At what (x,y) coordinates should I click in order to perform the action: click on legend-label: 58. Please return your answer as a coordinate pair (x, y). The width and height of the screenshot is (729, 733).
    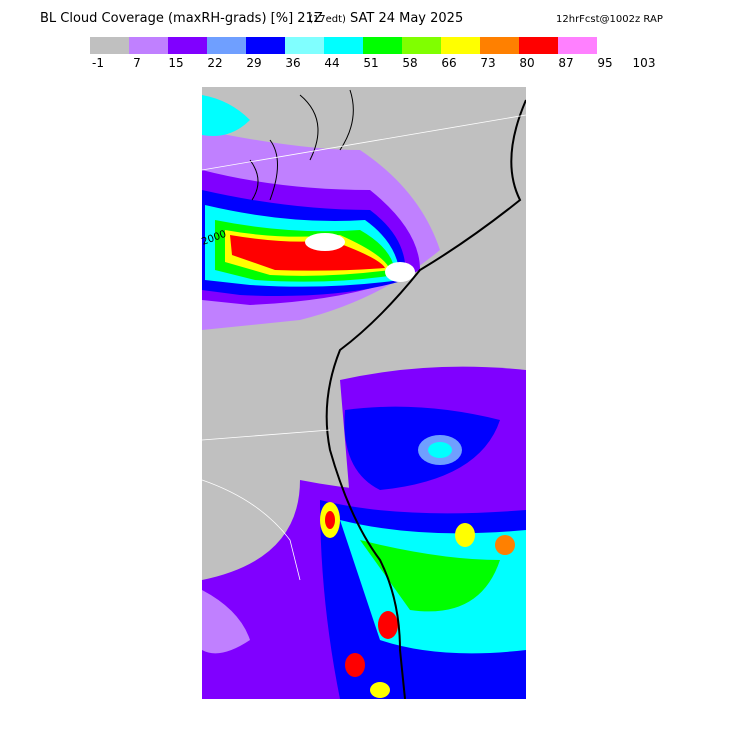
    Looking at the image, I should click on (409, 63).